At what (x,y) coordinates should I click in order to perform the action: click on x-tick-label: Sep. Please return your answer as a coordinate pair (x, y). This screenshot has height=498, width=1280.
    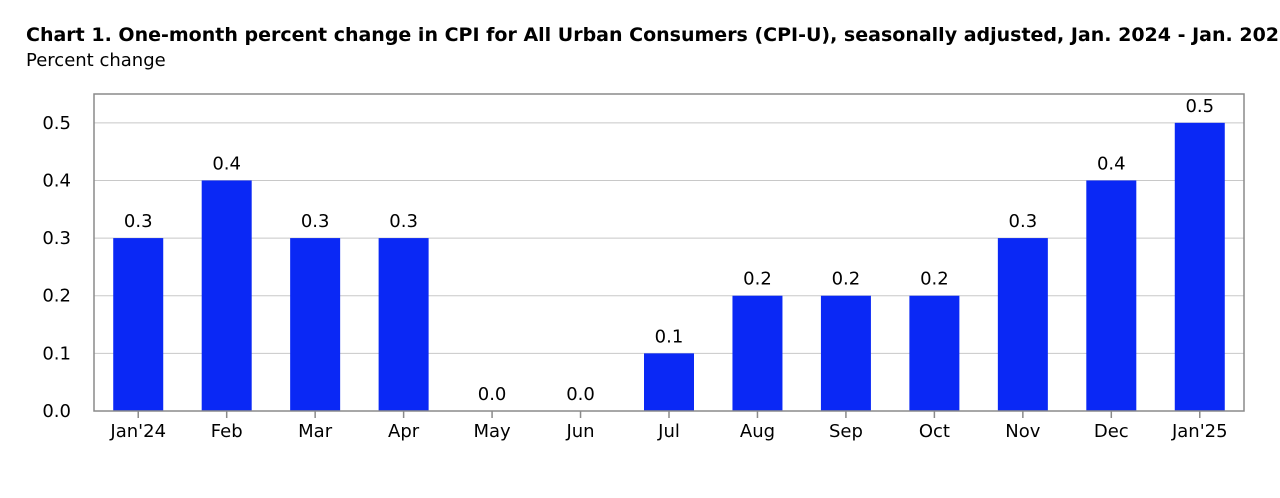
    Looking at the image, I should click on (846, 431).